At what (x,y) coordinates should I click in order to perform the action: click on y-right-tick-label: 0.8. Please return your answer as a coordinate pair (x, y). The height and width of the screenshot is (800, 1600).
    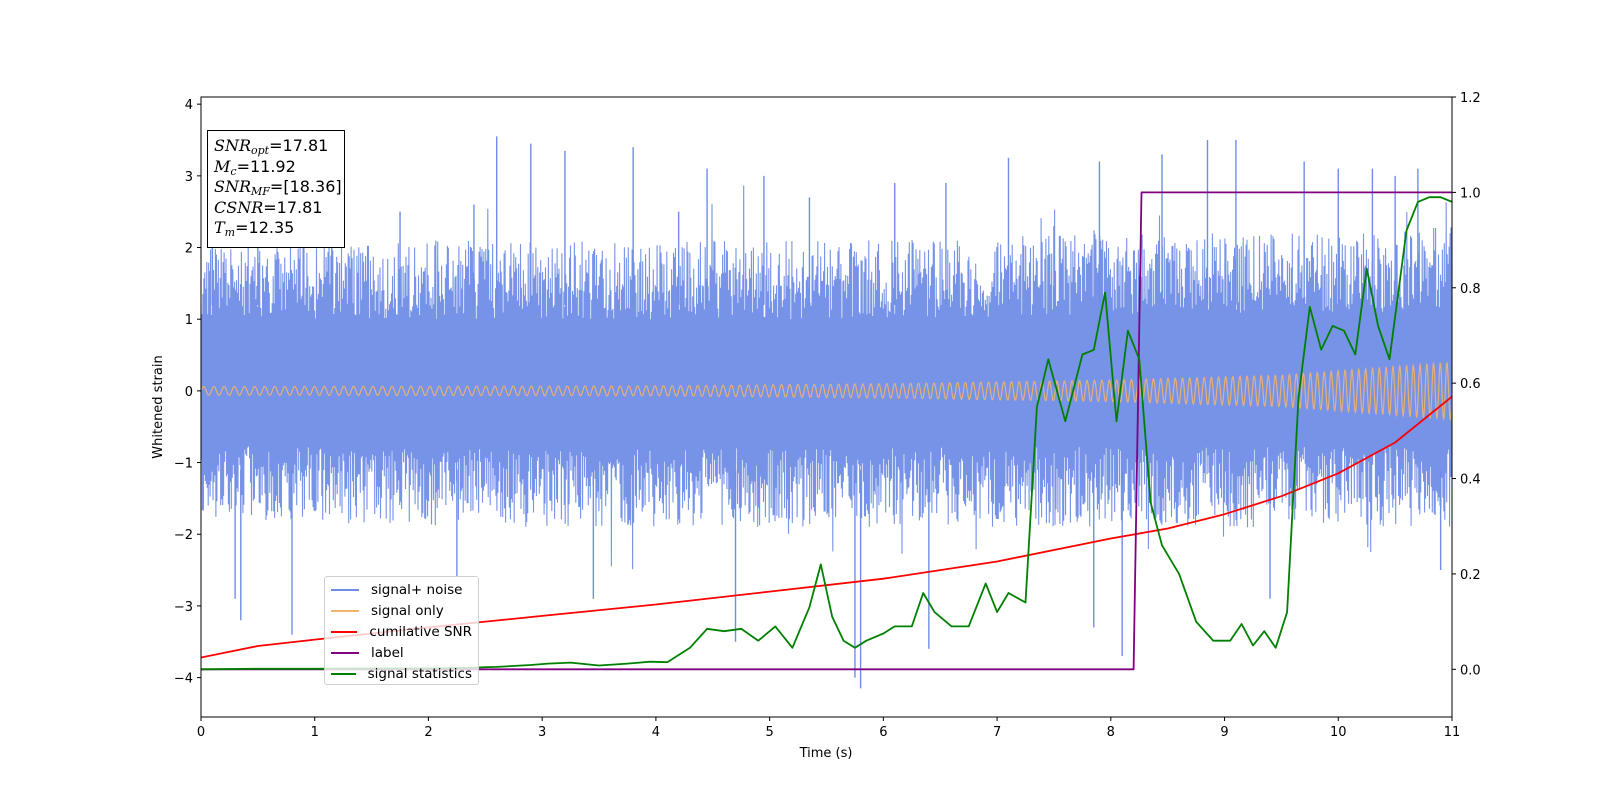
    Looking at the image, I should click on (1470, 289).